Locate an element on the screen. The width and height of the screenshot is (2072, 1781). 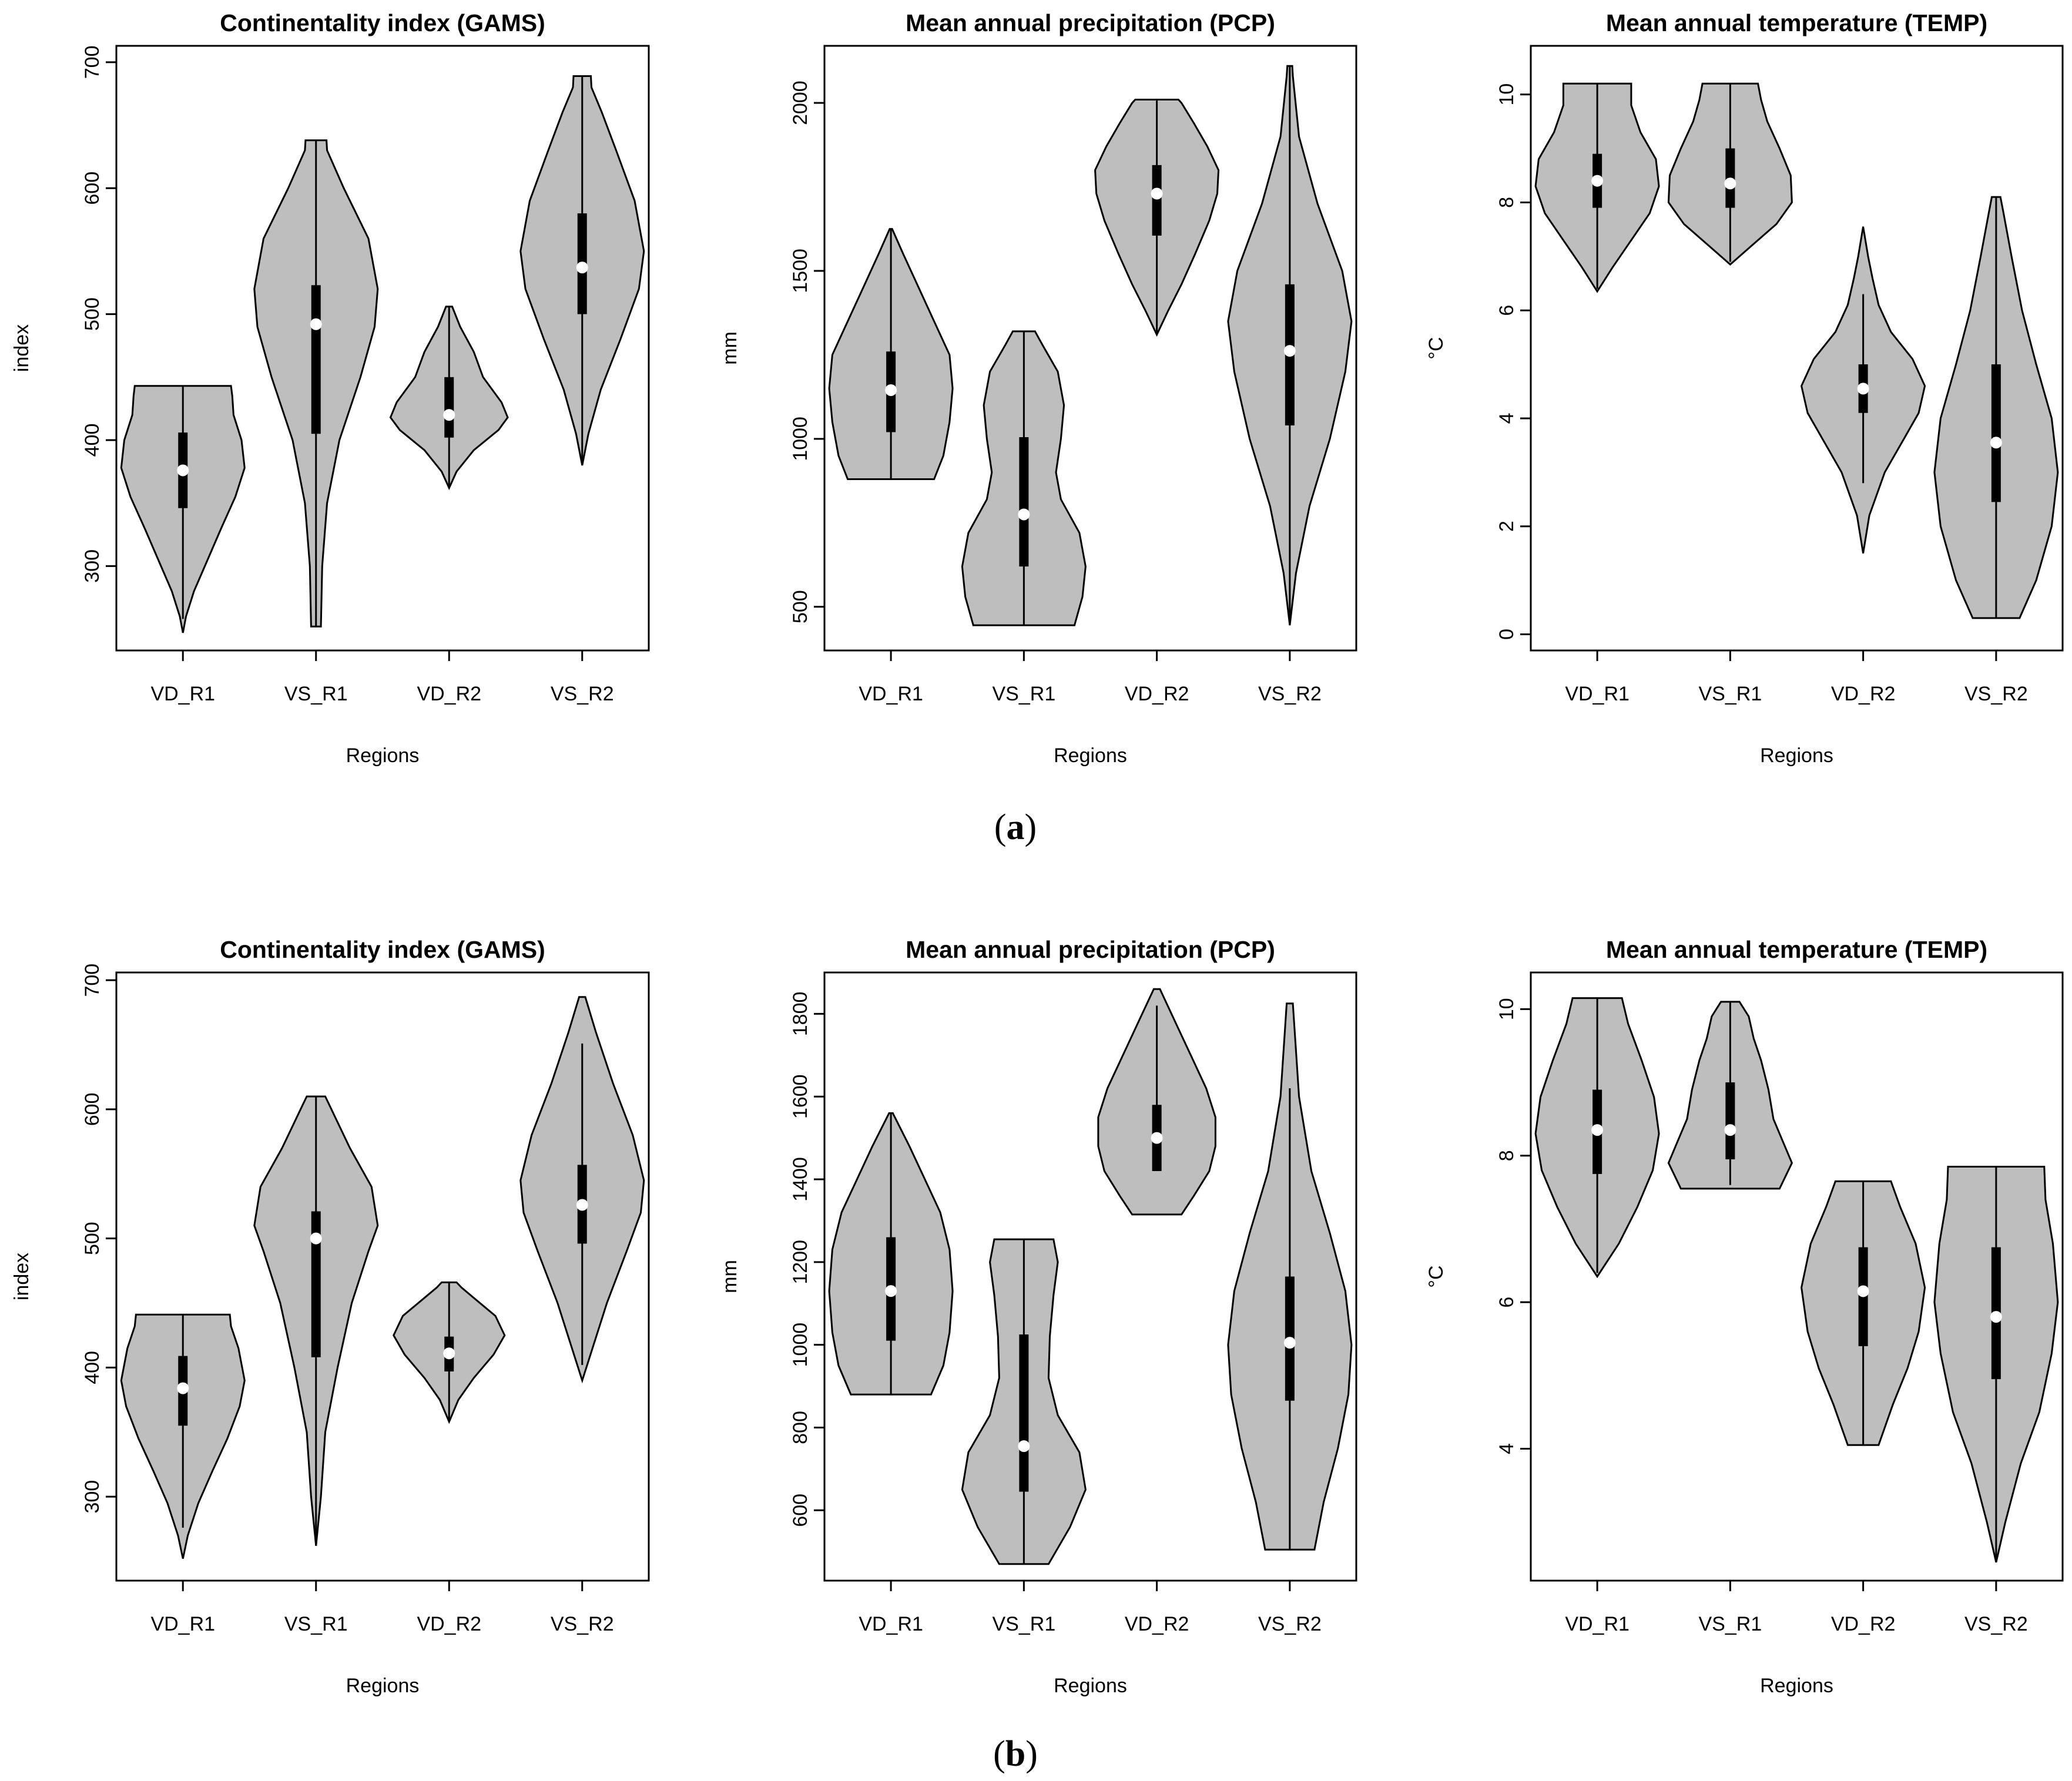
y-tick-label: 1400 is located at coordinates (800, 1179).